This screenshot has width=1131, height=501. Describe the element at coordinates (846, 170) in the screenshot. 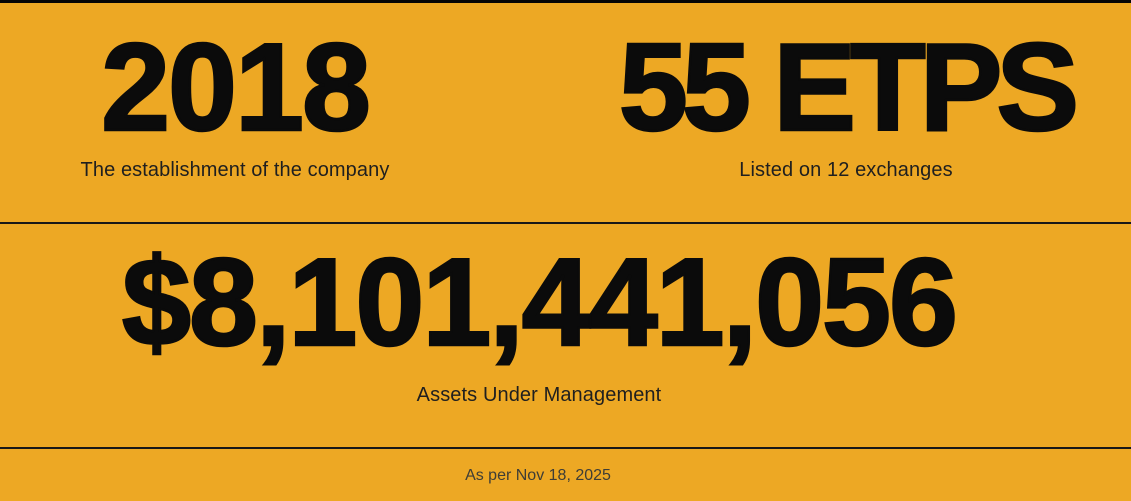

I see `stat-label-etps-count: Listed on 12 exchanges` at that location.